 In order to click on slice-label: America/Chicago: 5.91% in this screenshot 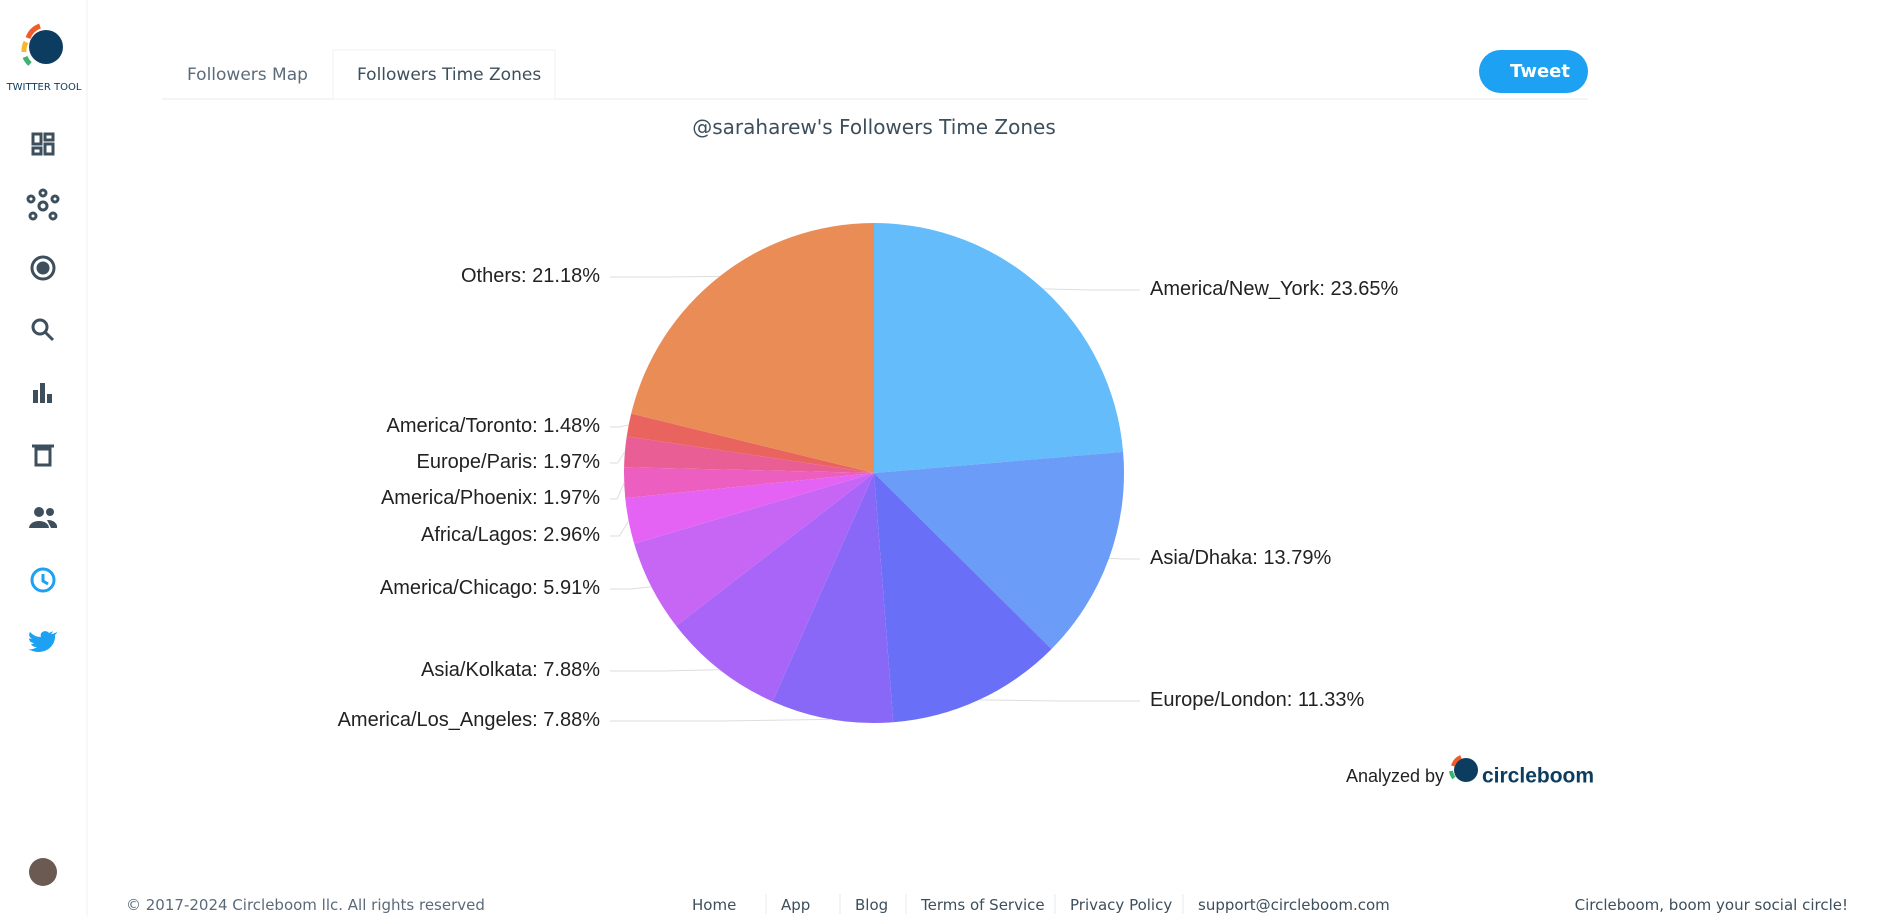, I will do `click(490, 588)`.